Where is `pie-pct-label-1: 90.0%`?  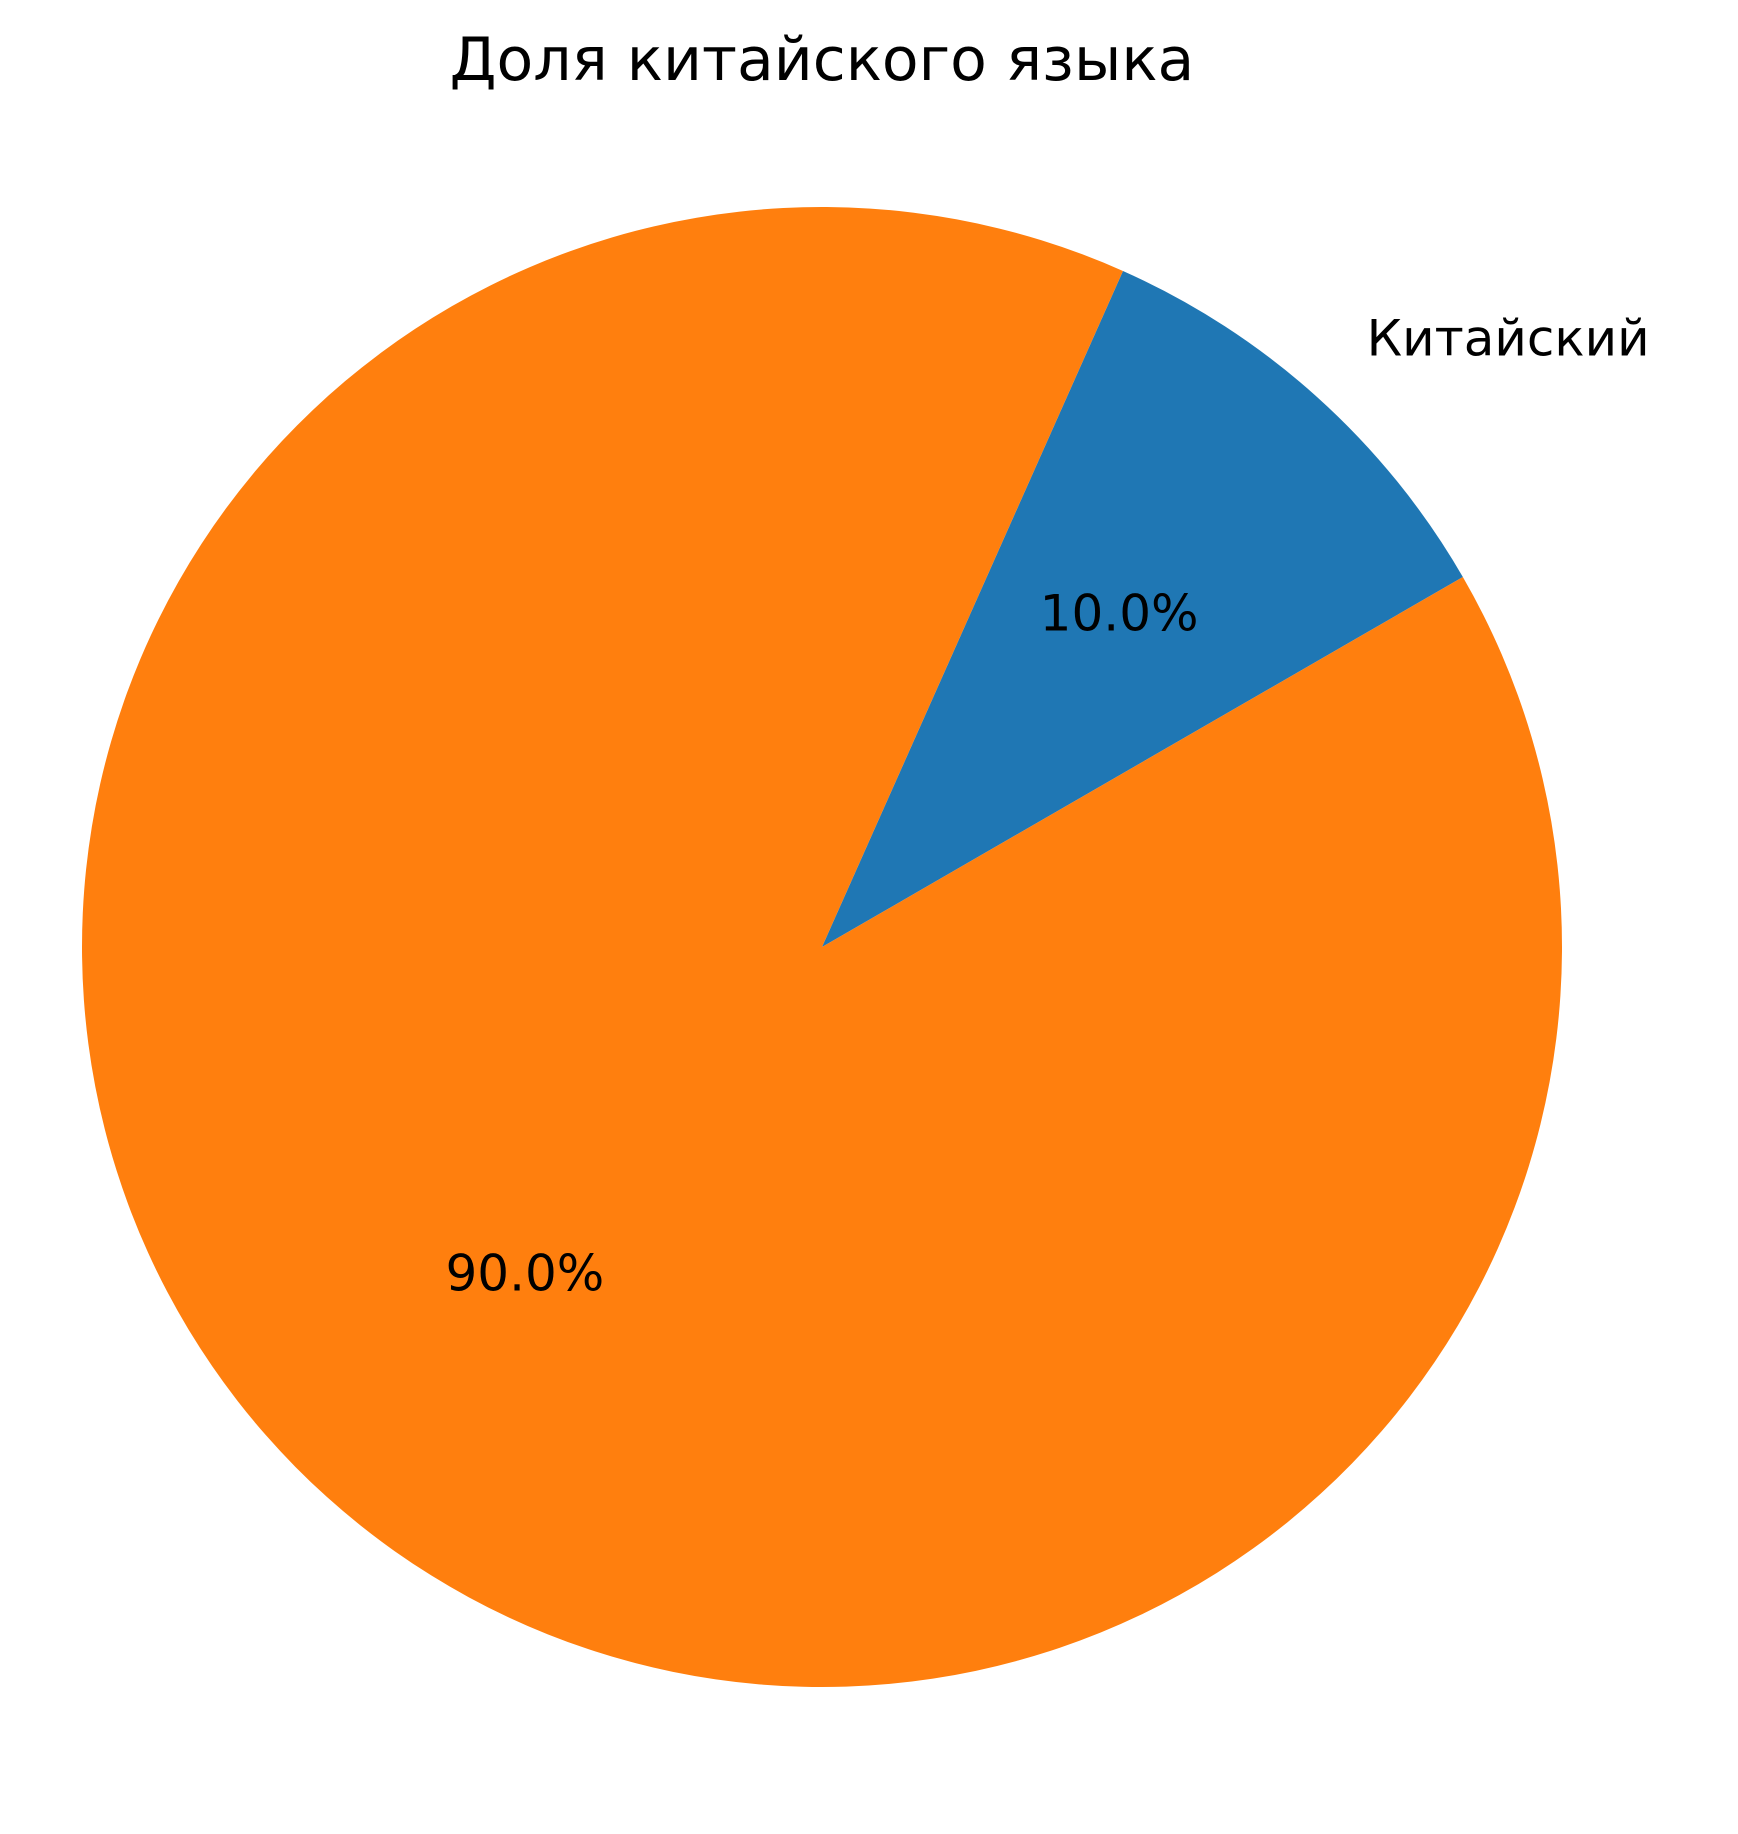
pie-pct-label-1: 90.0% is located at coordinates (524, 1273).